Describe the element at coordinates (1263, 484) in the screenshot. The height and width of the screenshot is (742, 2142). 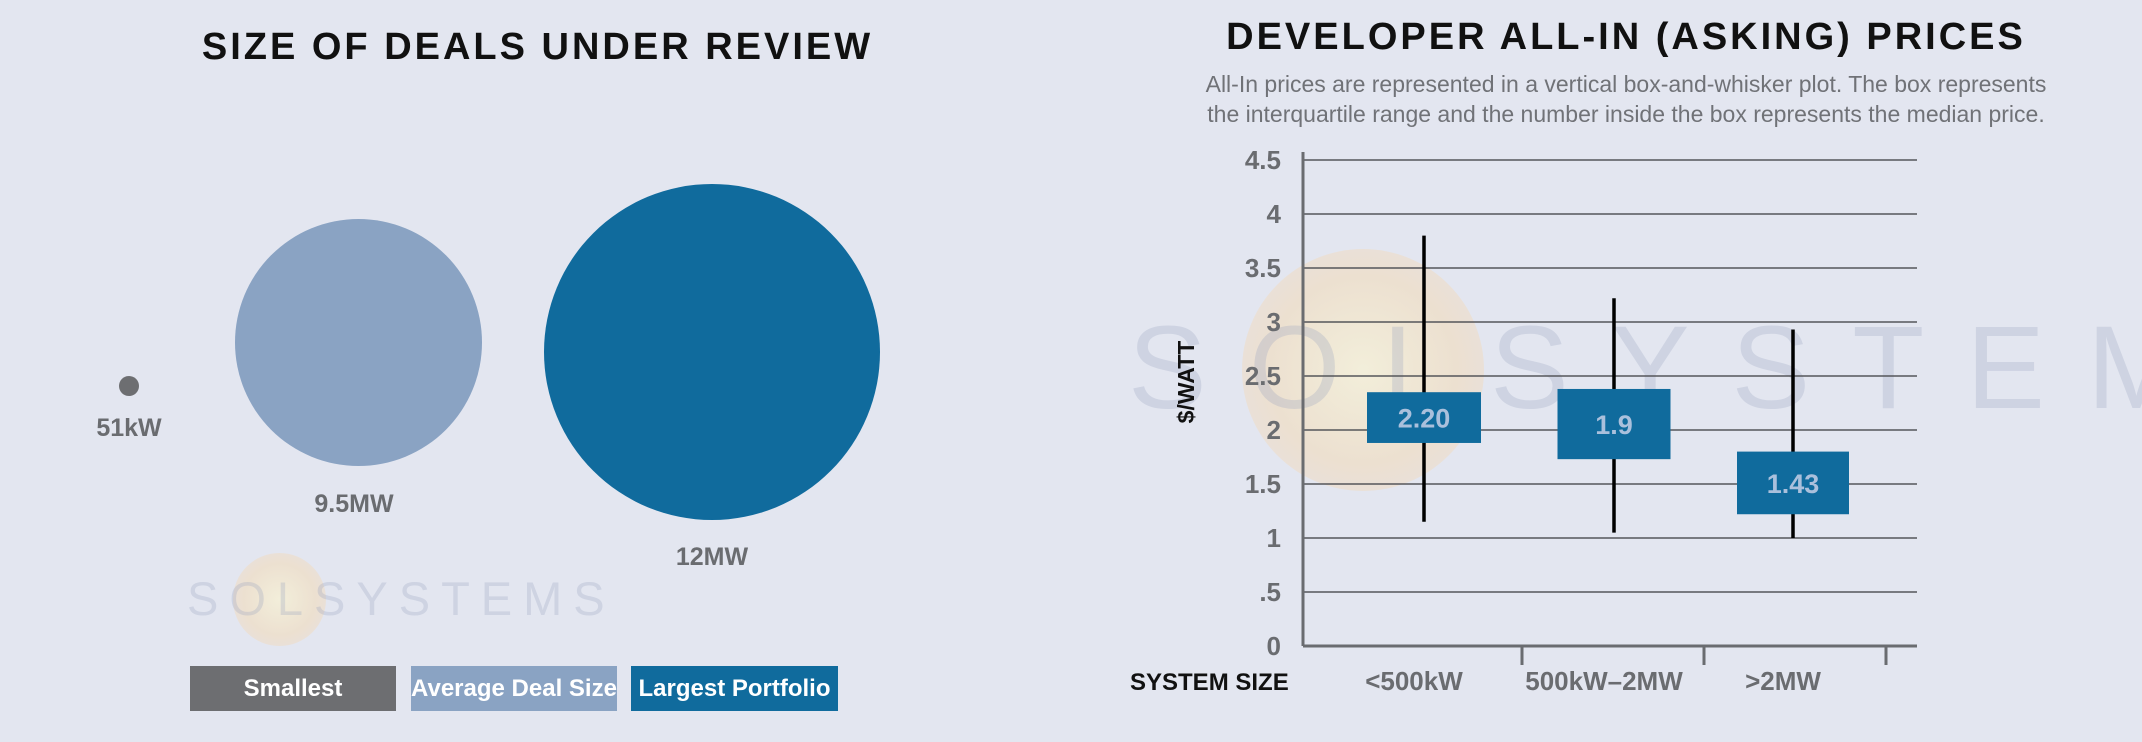
I see `y-tick-label: 1.5` at that location.